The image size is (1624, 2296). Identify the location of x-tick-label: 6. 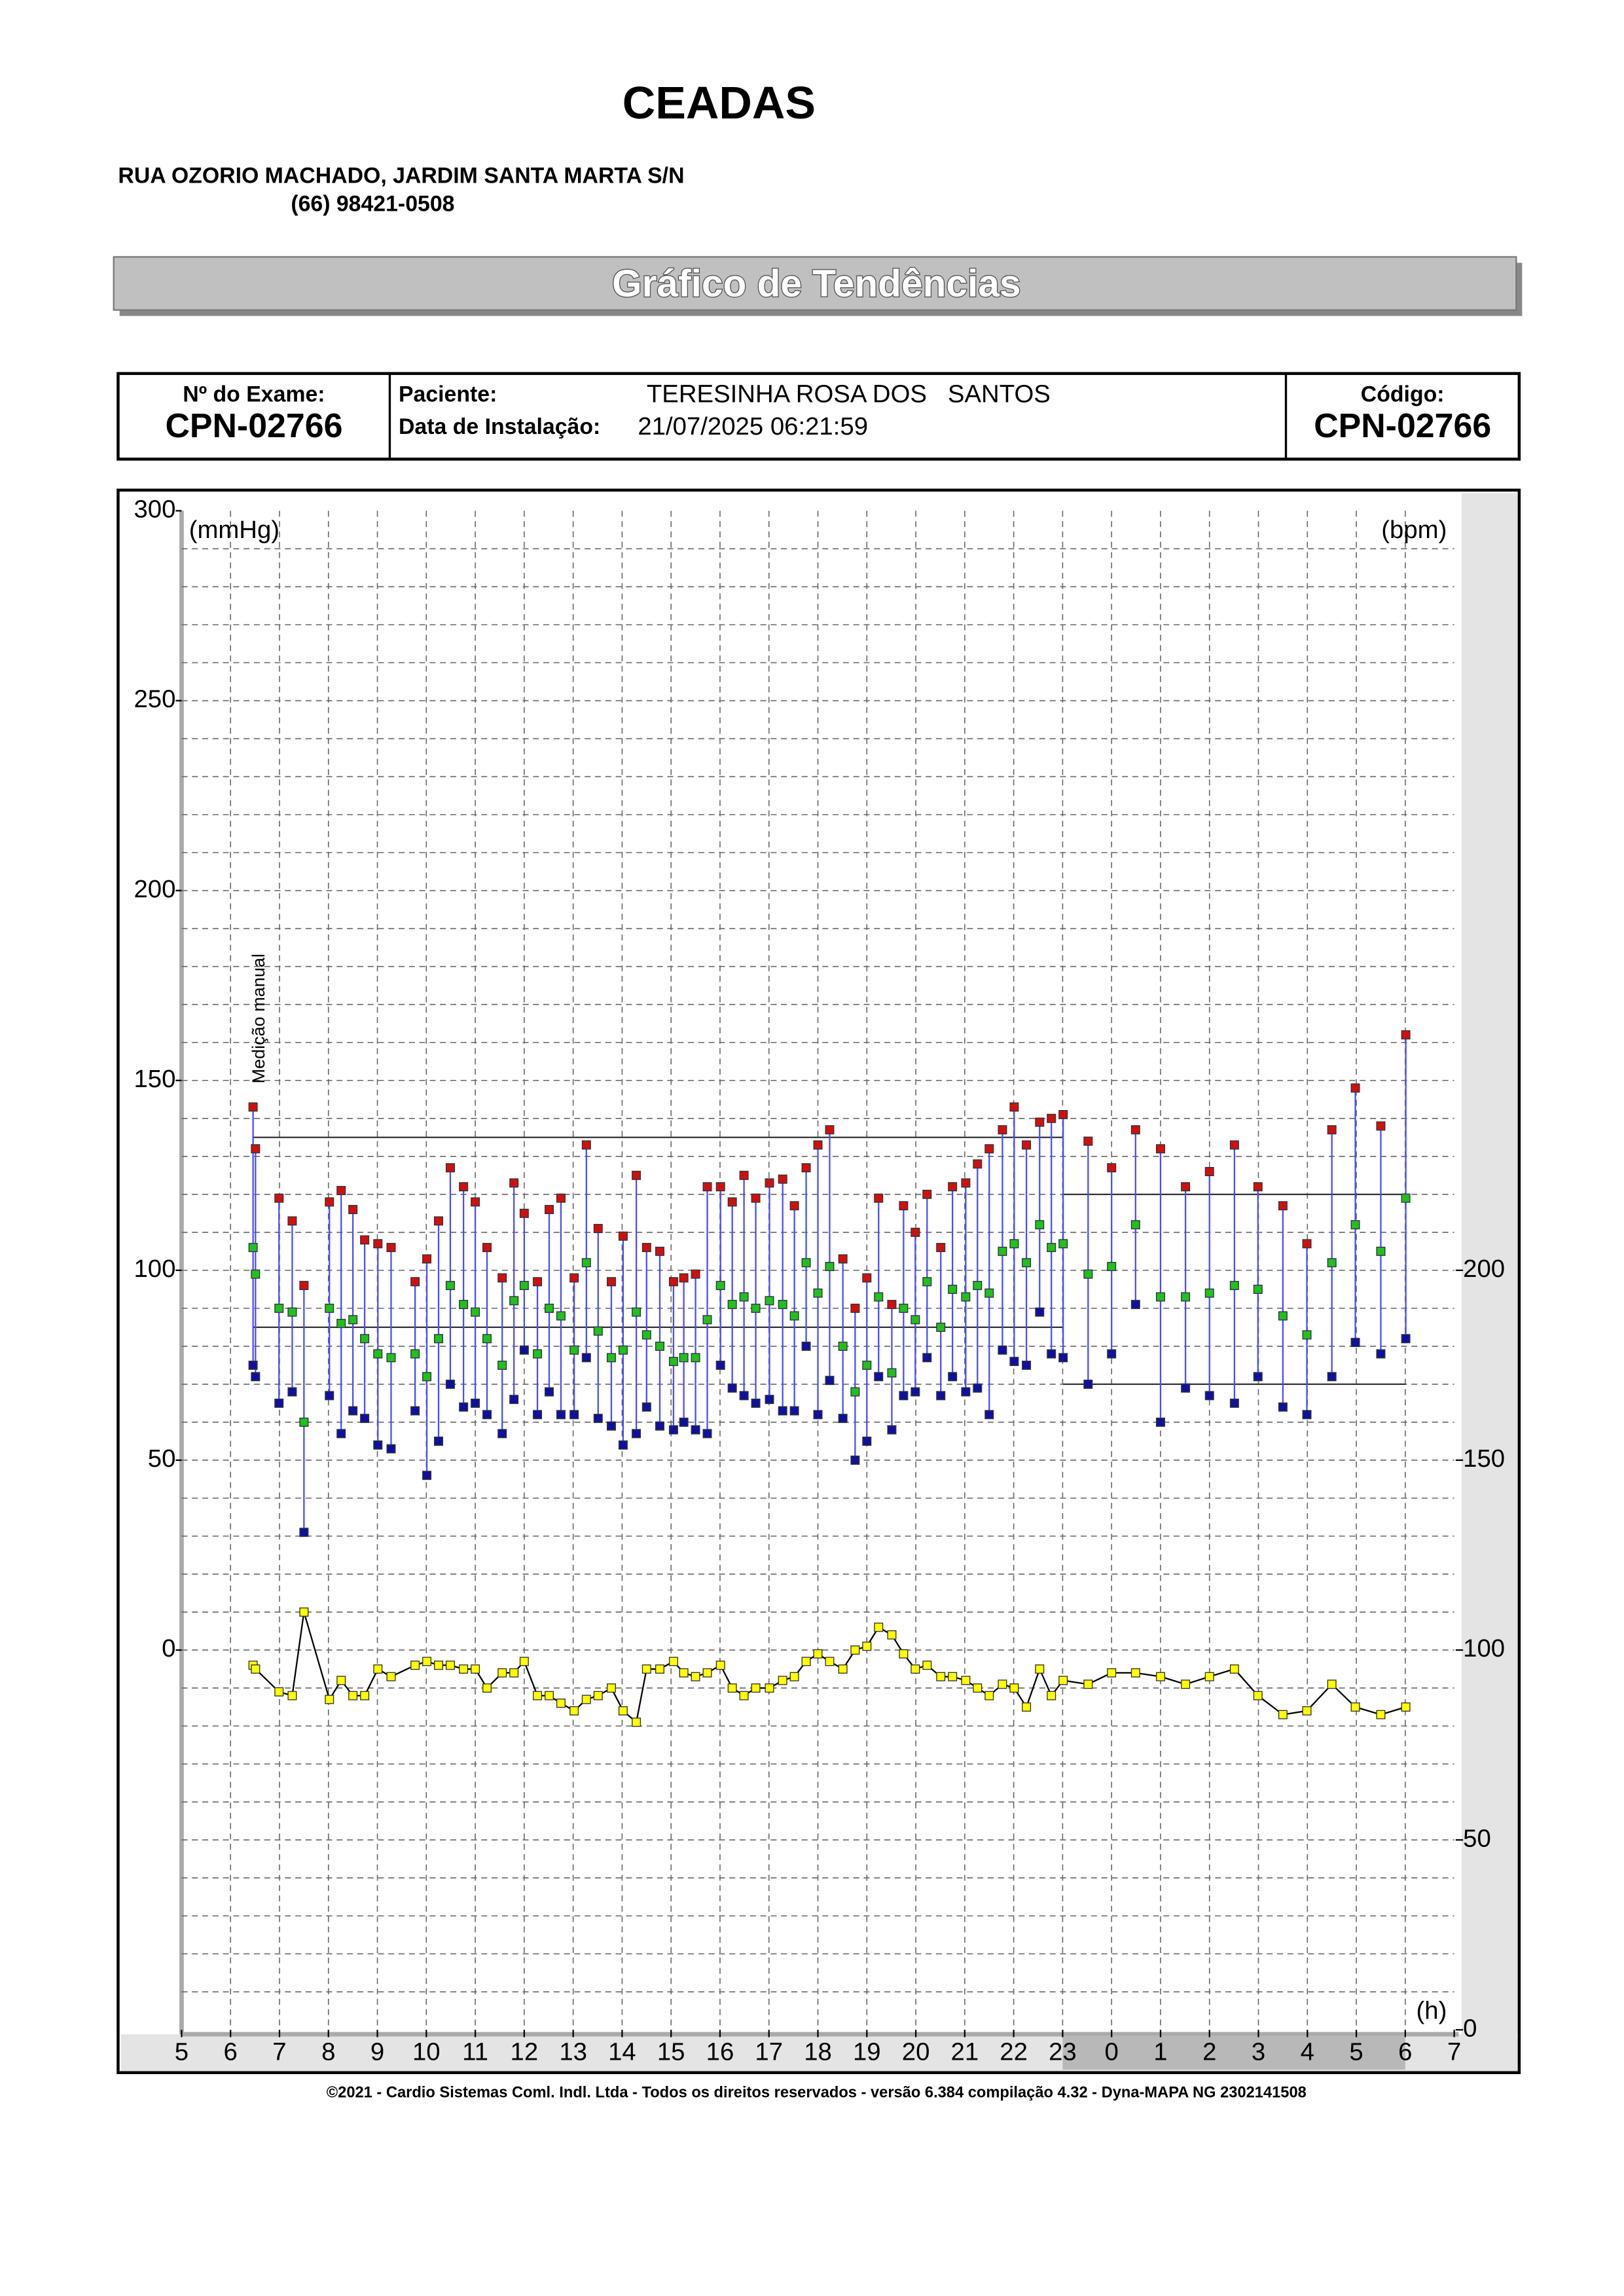
(231, 2052).